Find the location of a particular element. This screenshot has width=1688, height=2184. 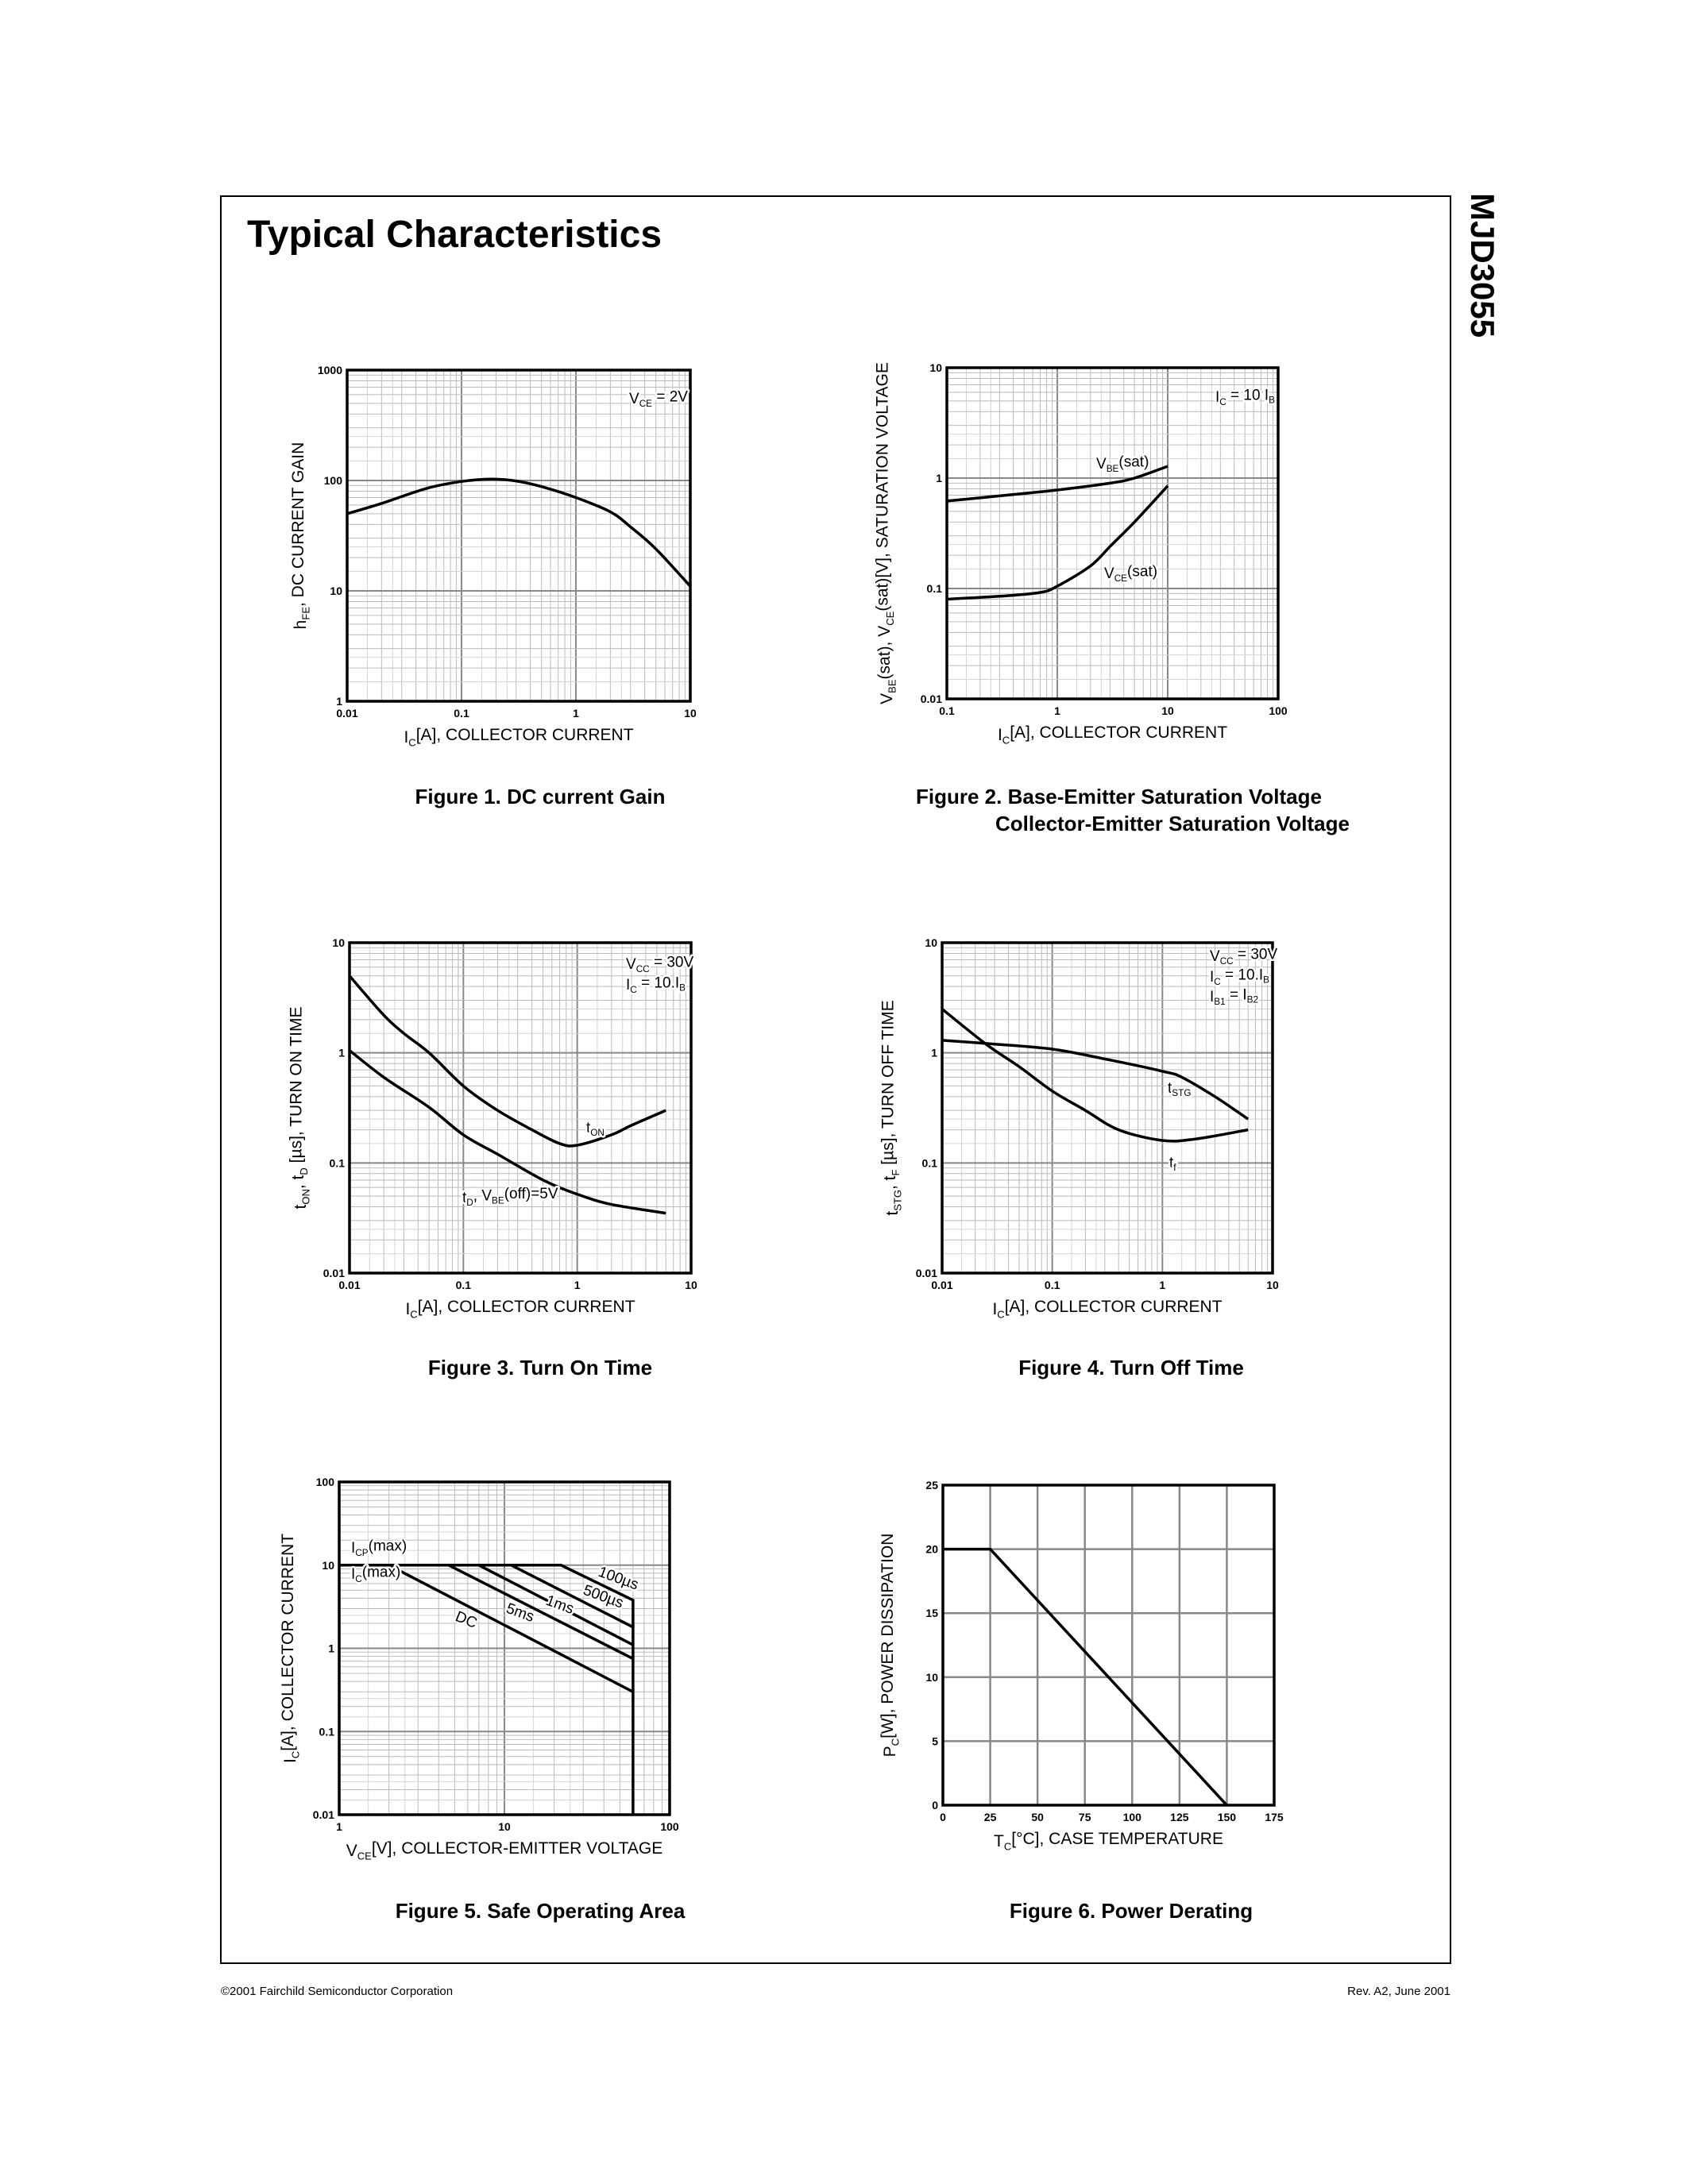

subscript: F is located at coordinates (896, 1173).